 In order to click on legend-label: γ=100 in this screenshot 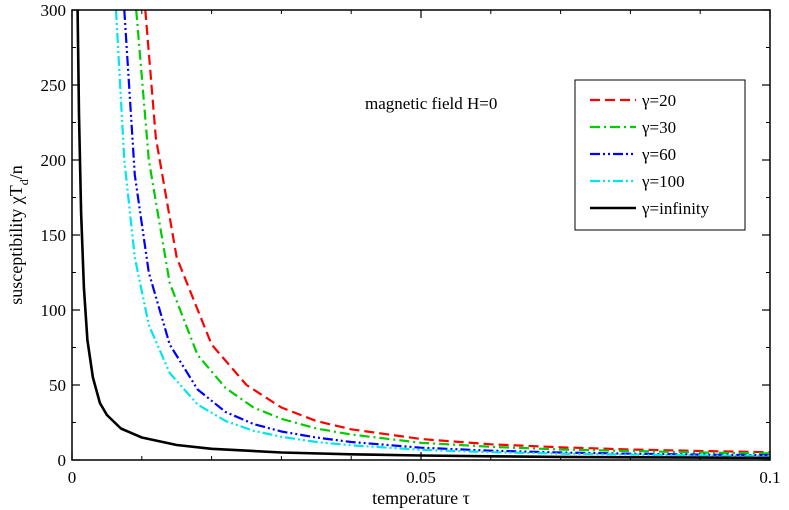, I will do `click(663, 181)`.